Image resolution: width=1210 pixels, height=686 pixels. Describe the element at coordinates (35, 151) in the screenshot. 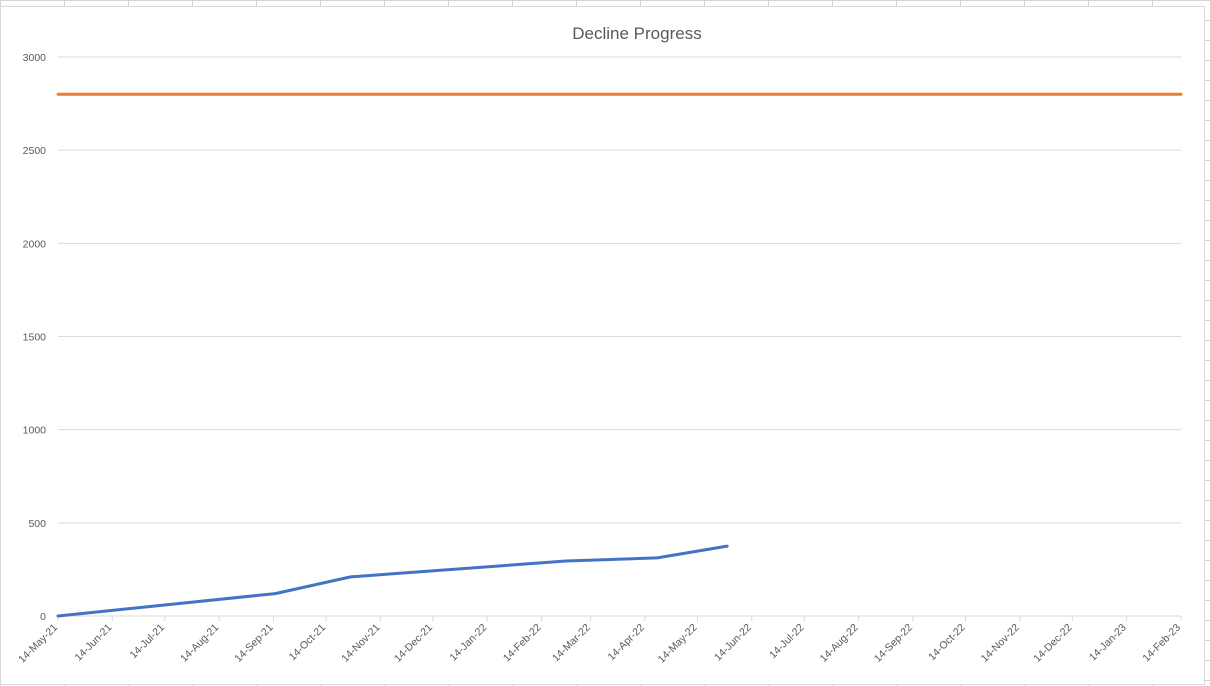

I see `y-tick-label: 2500` at that location.